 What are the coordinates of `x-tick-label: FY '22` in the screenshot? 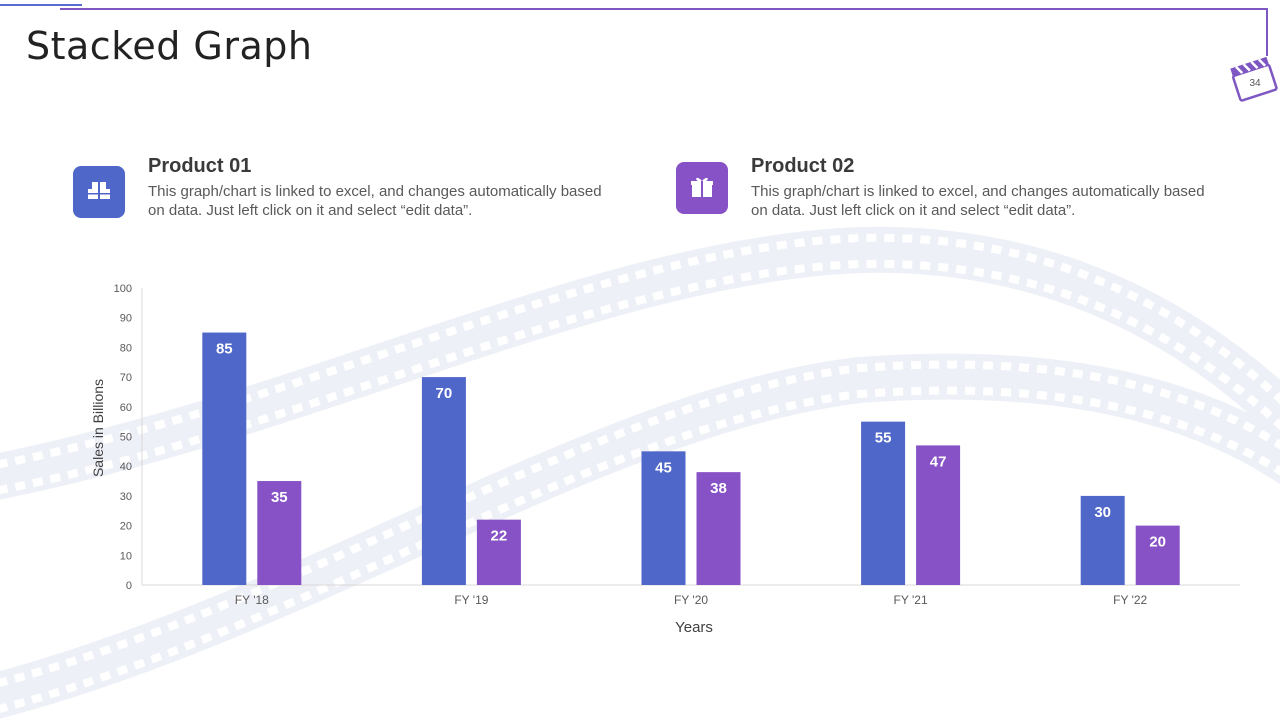 It's located at (1130, 600).